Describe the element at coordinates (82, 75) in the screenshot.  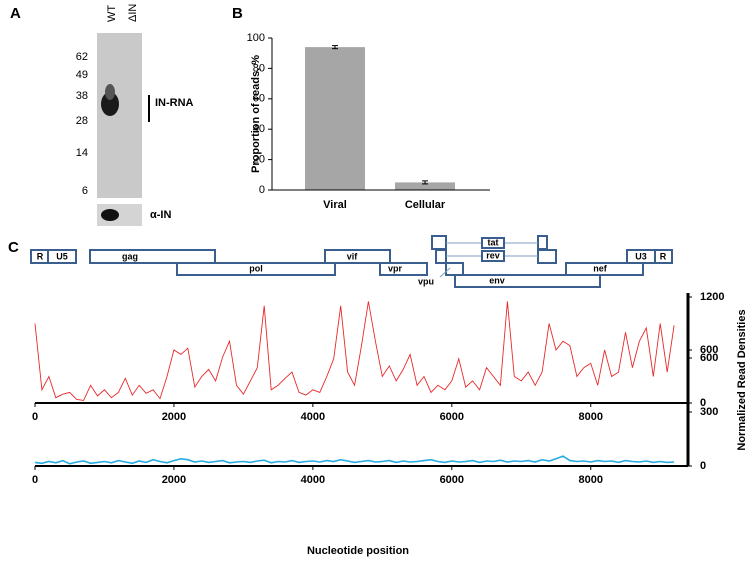
I see `marker: 49` at that location.